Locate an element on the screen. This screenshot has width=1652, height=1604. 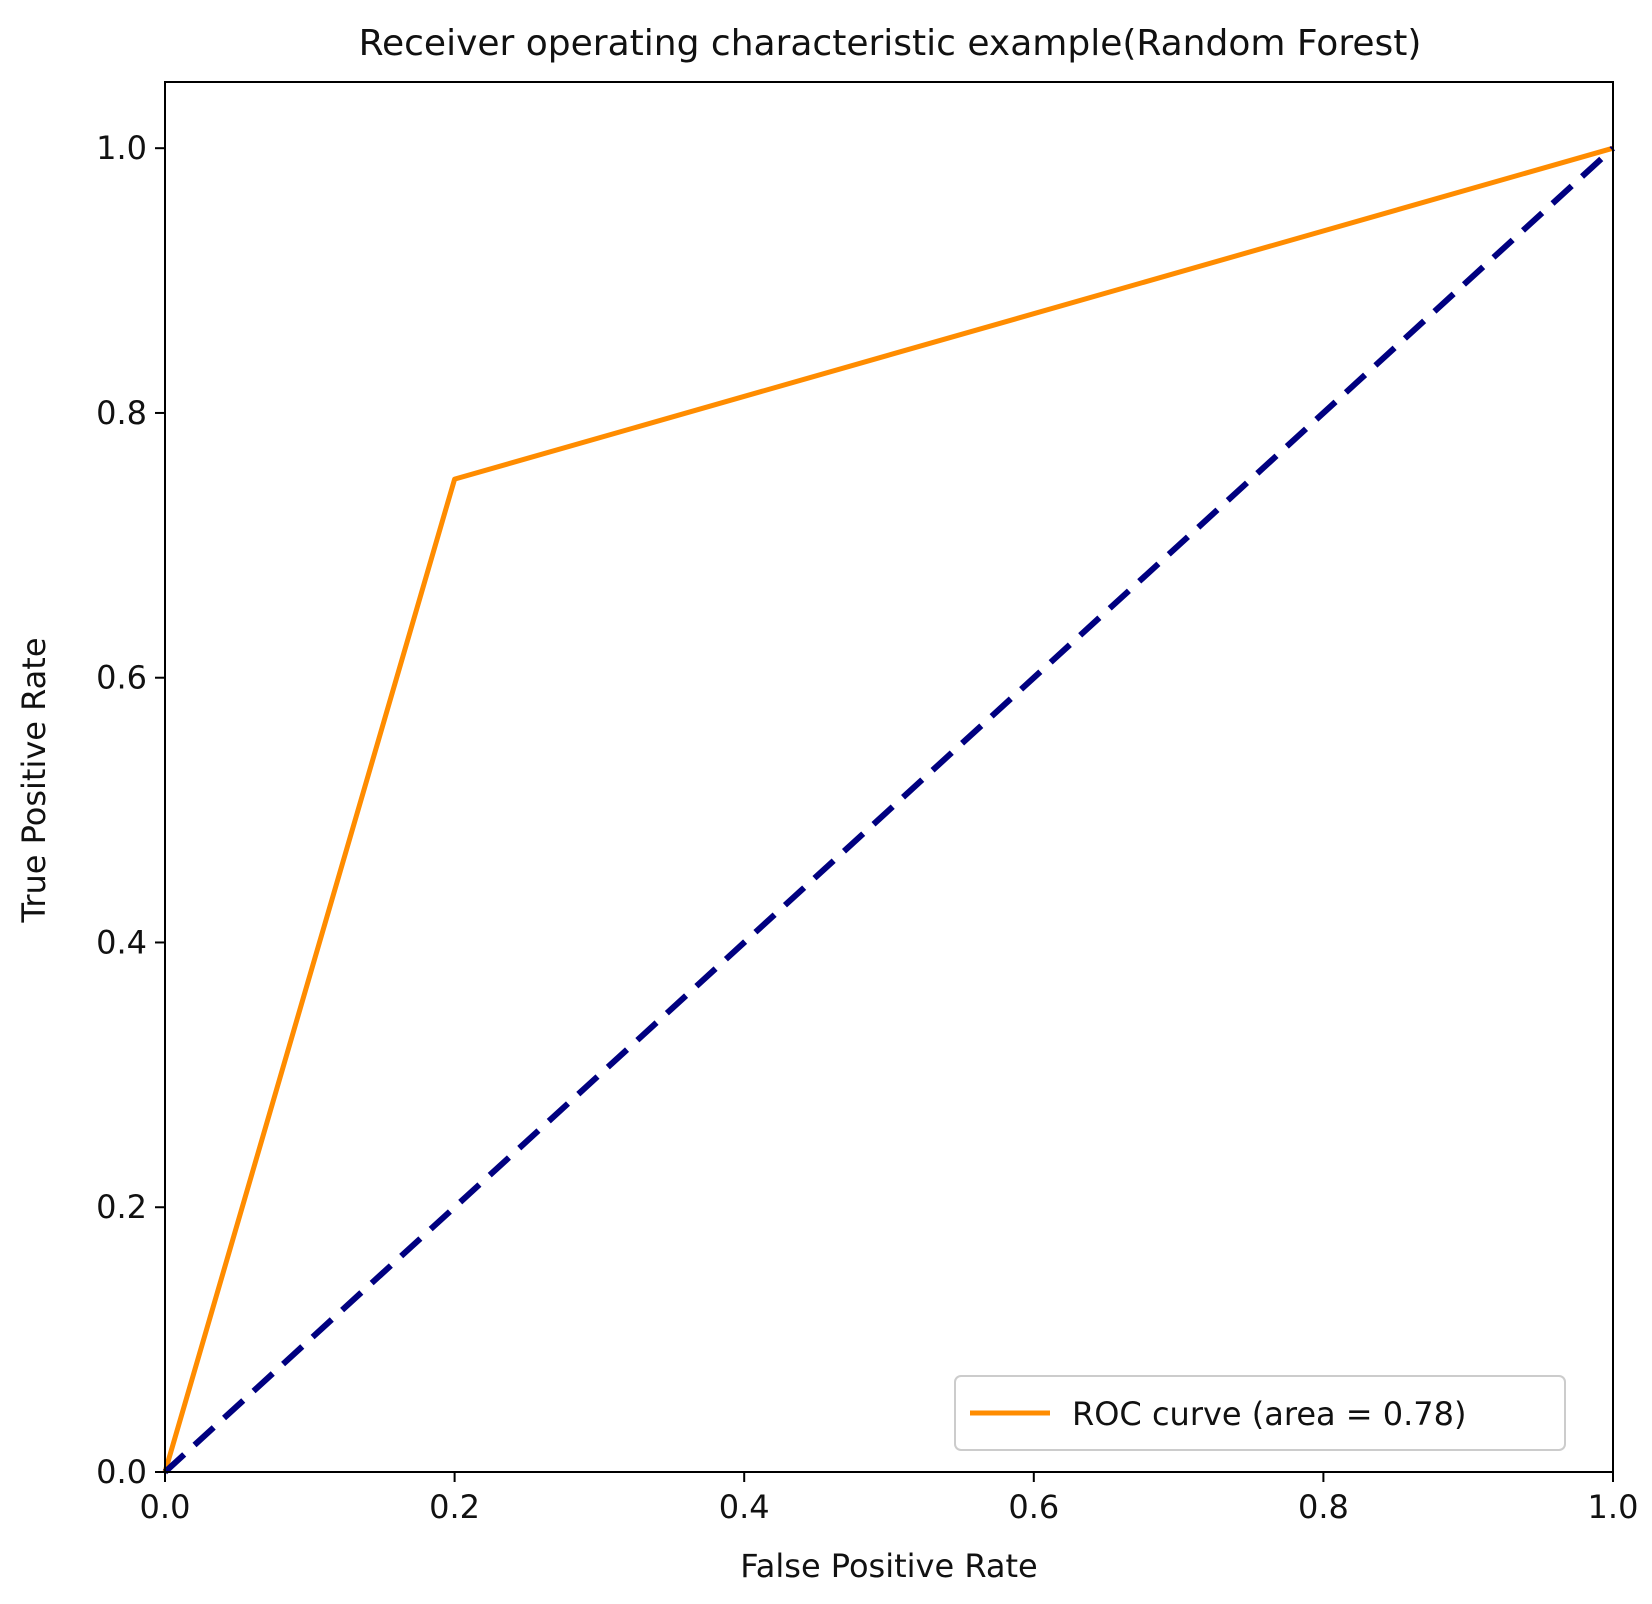
legend-box is located at coordinates (1260, 1413).